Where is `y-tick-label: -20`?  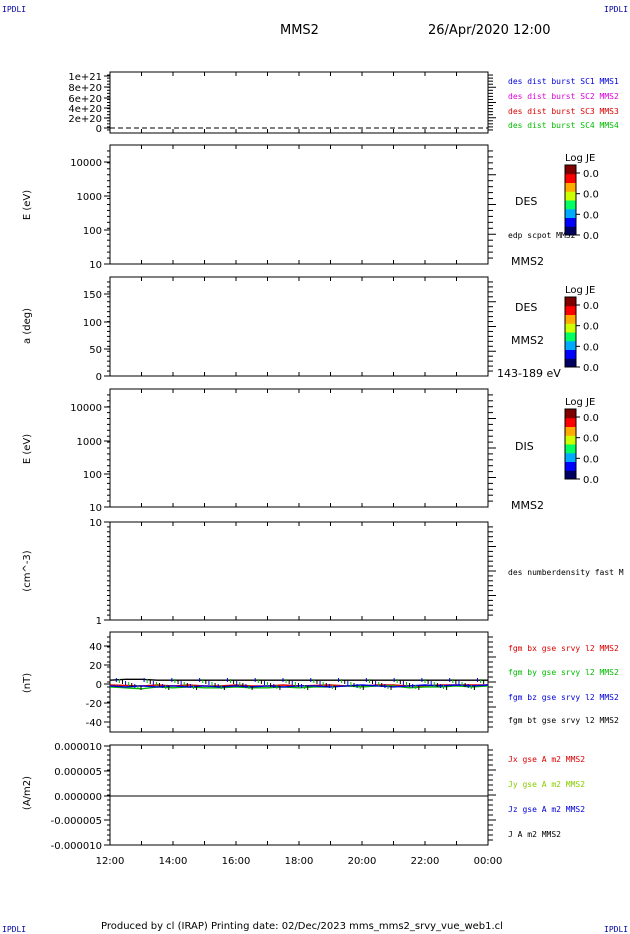 y-tick-label: -20 is located at coordinates (94, 704).